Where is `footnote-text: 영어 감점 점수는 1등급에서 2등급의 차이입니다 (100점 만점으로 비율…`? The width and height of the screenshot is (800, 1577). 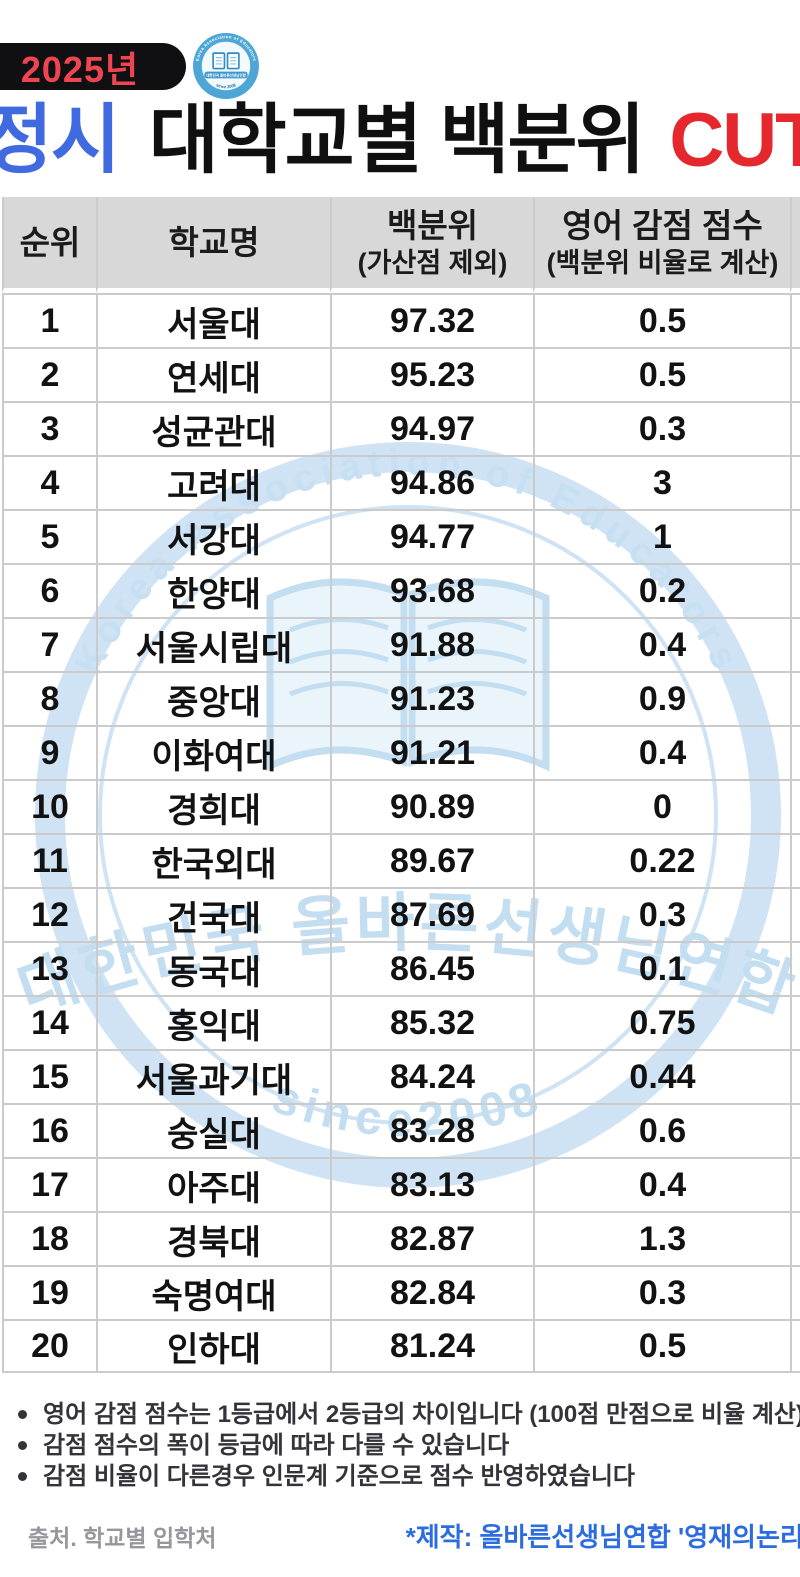 footnote-text: 영어 감점 점수는 1등급에서 2등급의 차이입니다 (100점 만점으로 비율… is located at coordinates (421, 1414).